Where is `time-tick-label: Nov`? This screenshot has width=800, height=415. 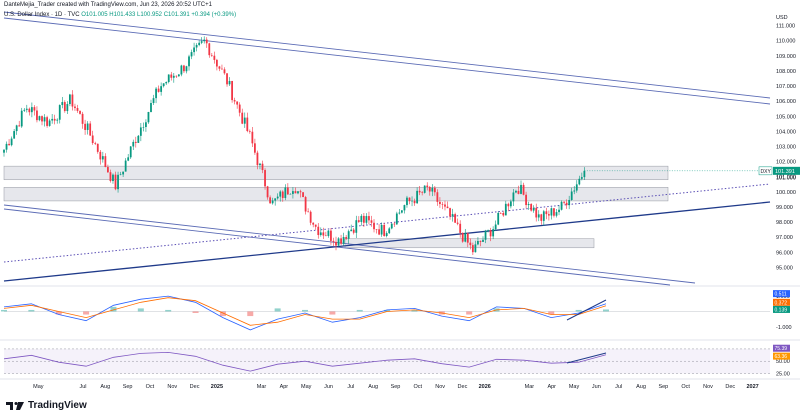
time-tick-label: Nov is located at coordinates (172, 387).